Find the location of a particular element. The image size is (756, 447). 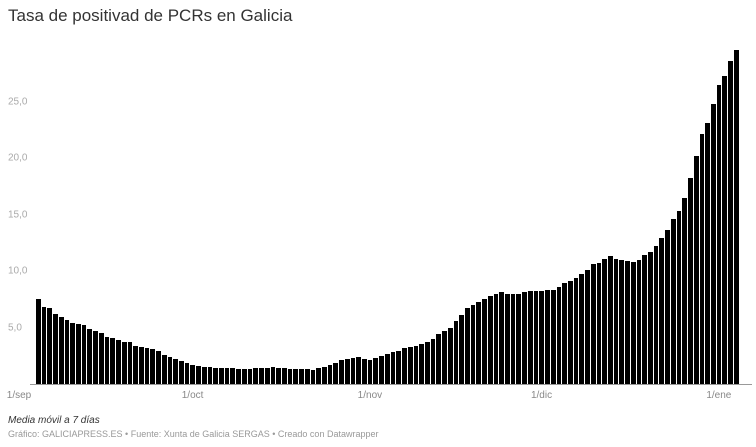

y-tick-label: 25,0 is located at coordinates (18, 101).